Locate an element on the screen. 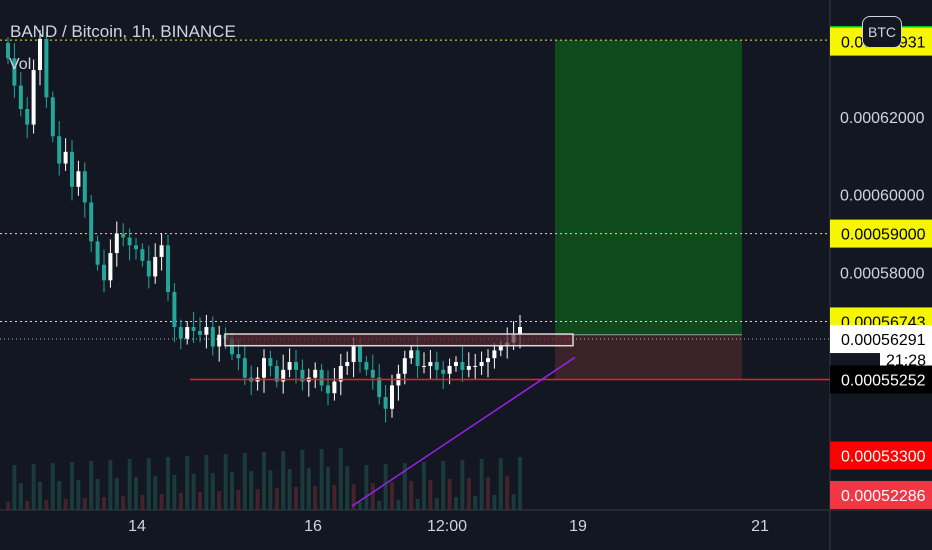  currency-button: BTC is located at coordinates (882, 32).